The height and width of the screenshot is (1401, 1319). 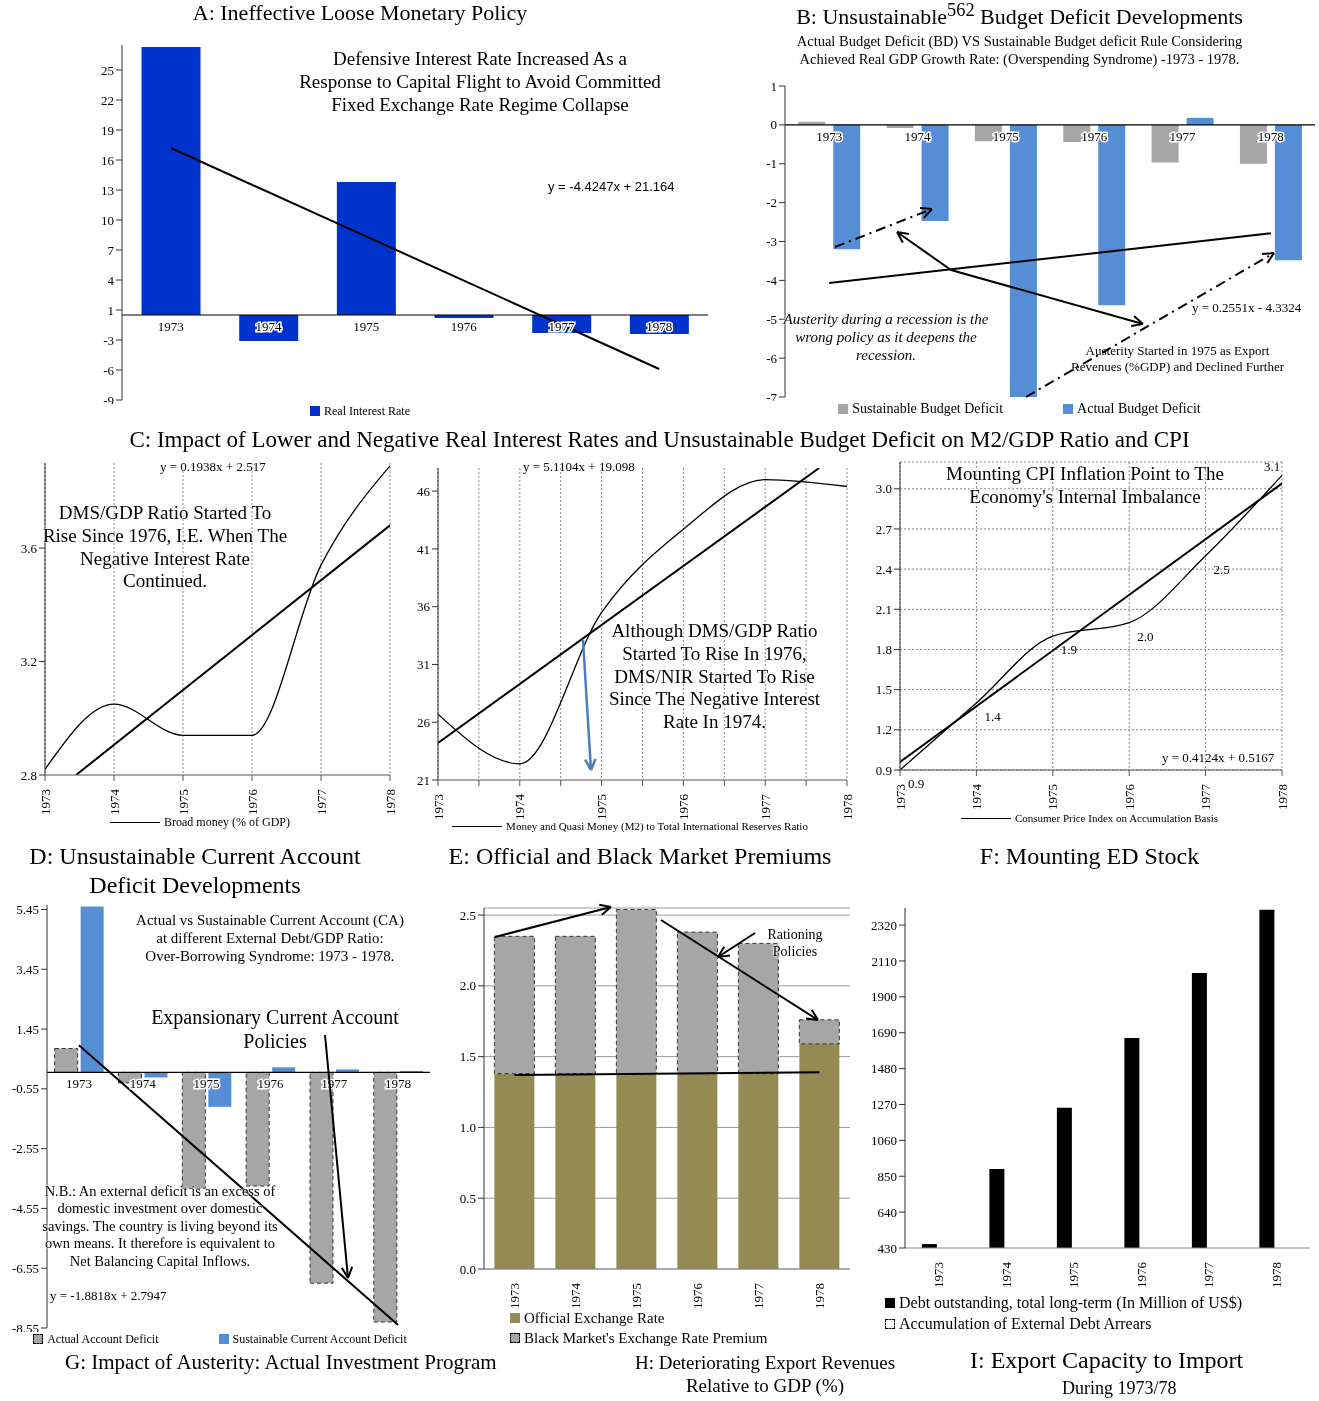 I want to click on text: C: Impact of Lower and Negative Real Interest Rates and Unsustainable Budget Deficit on M2/GDP Ratio and CPI, so click(x=659, y=439).